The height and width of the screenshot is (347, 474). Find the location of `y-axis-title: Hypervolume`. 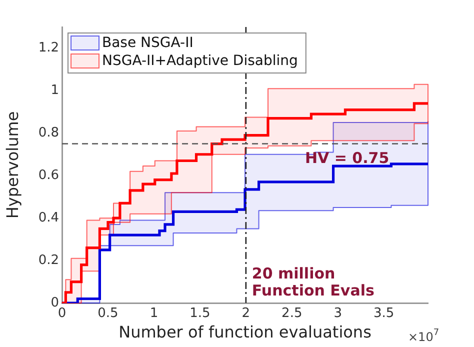

y-axis-title: Hypervolume is located at coordinates (12, 165).